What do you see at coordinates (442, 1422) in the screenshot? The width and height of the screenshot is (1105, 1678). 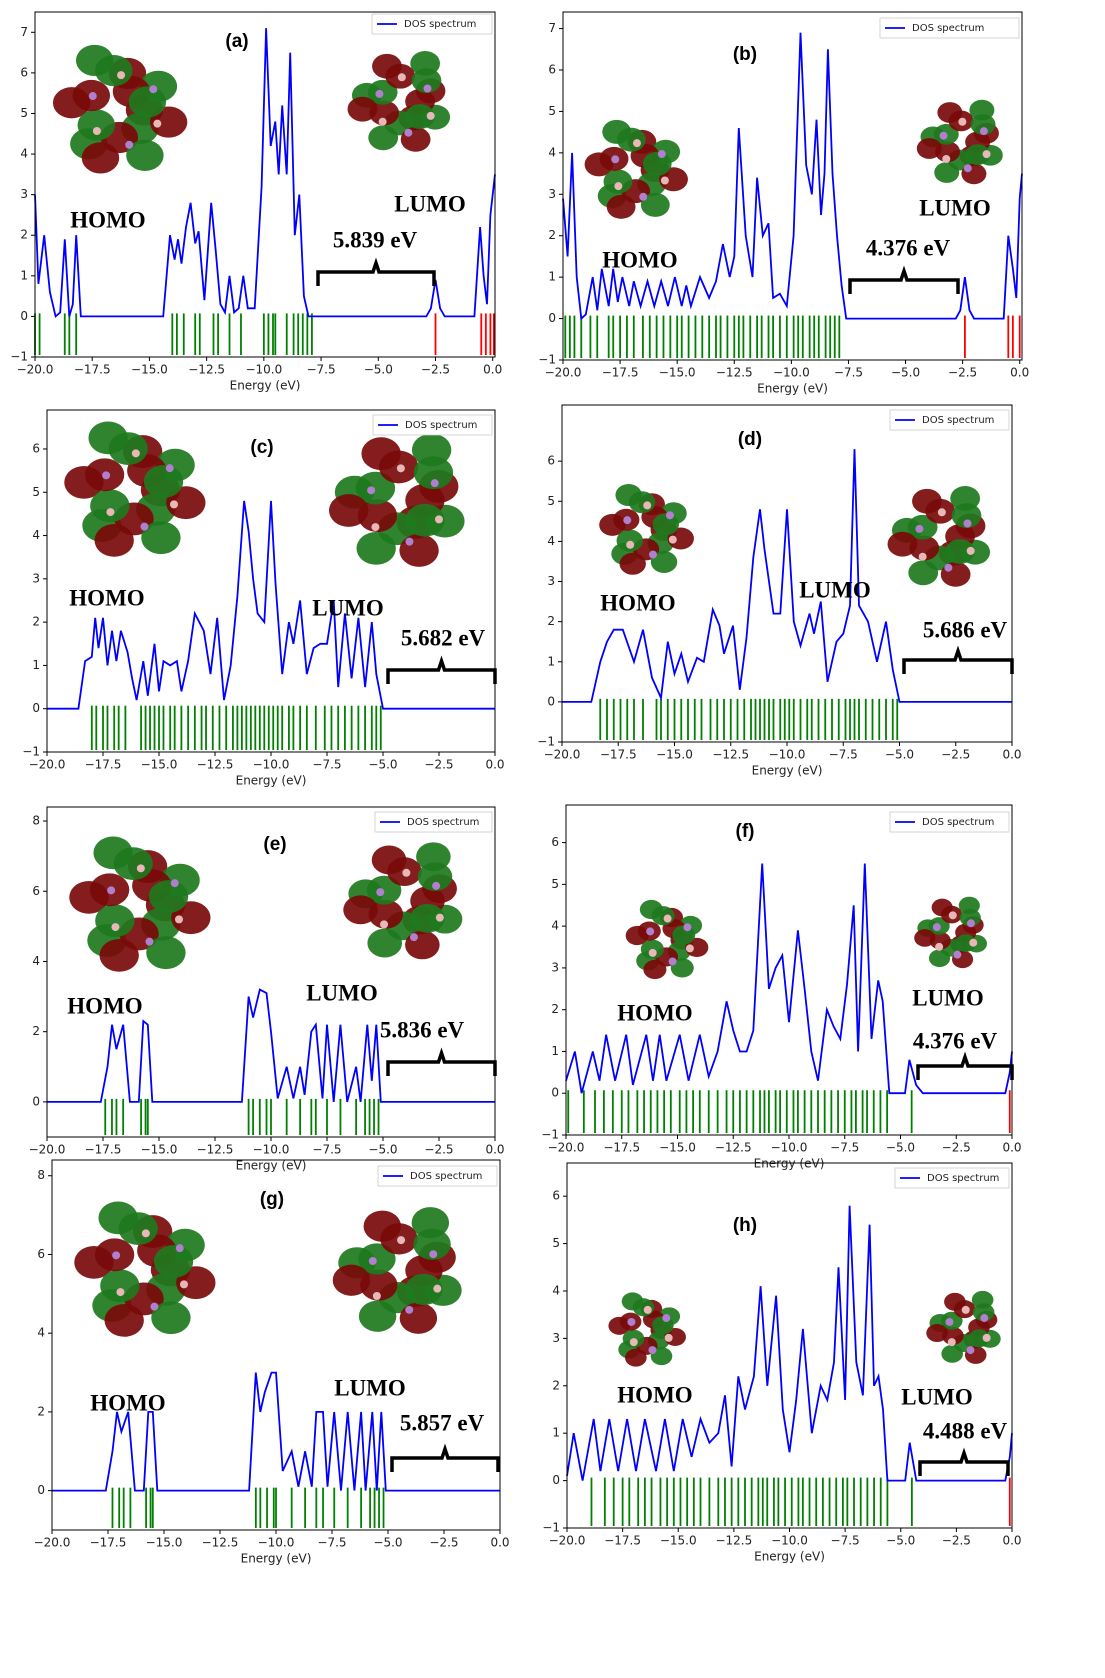 I see `gap-label: 5.857 eV` at bounding box center [442, 1422].